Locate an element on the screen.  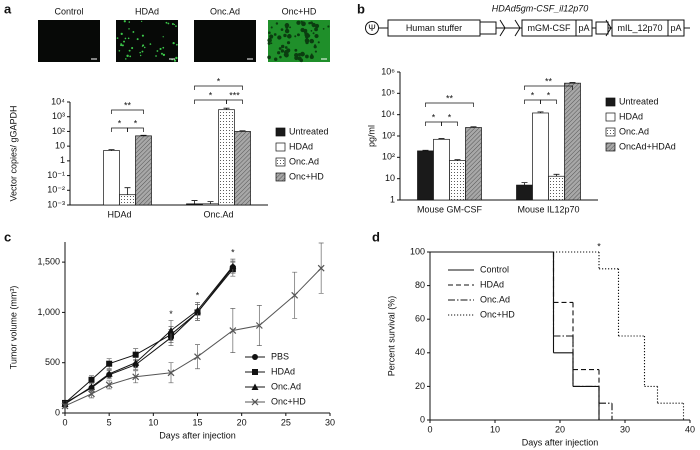
microscopy-image is located at coordinates (147, 41).